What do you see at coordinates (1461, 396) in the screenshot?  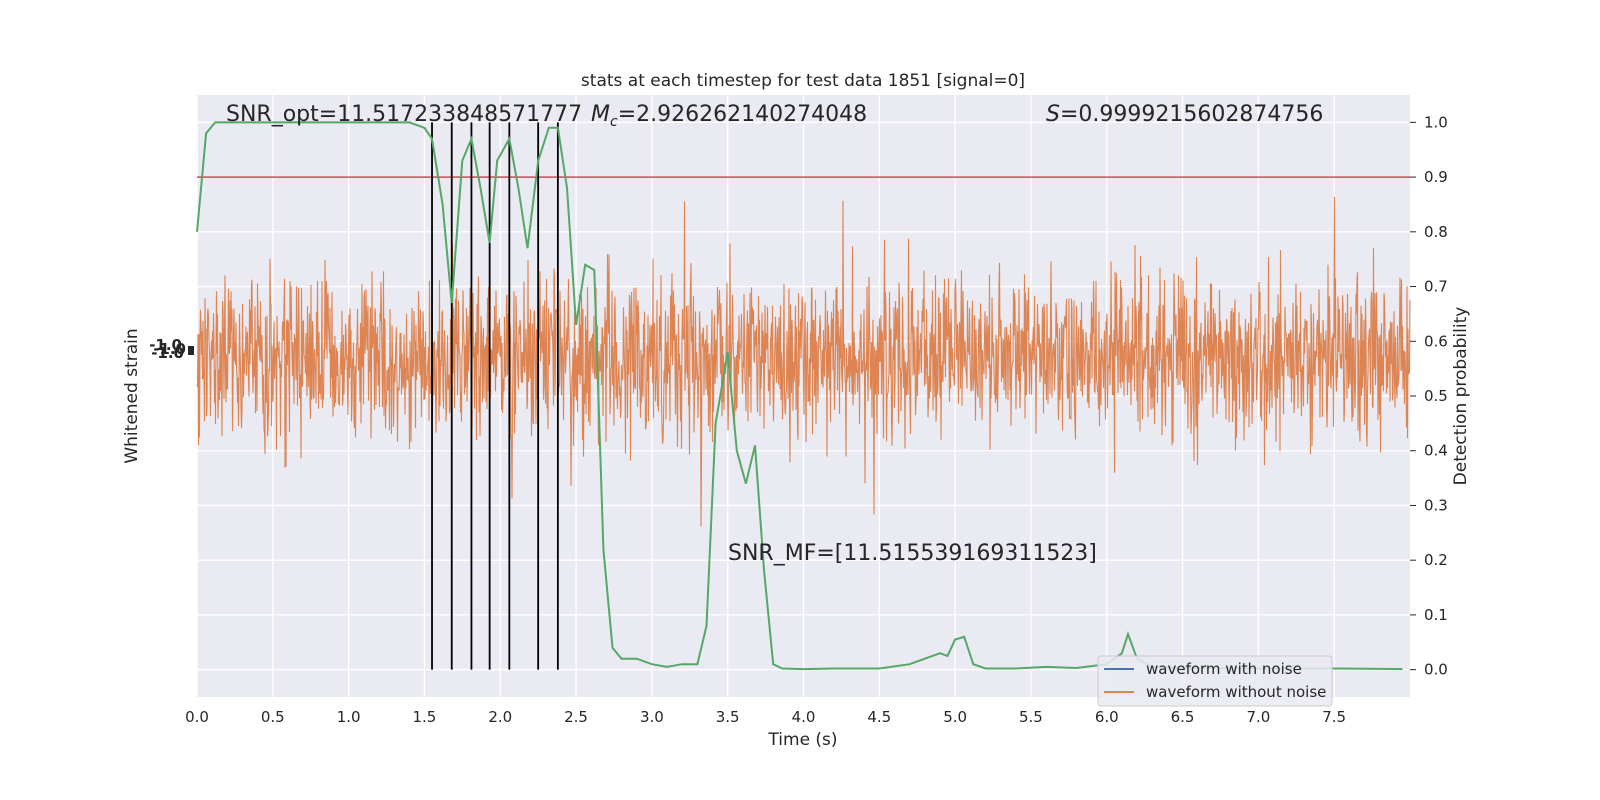 I see `y-axis-label-right: Detection probability` at bounding box center [1461, 396].